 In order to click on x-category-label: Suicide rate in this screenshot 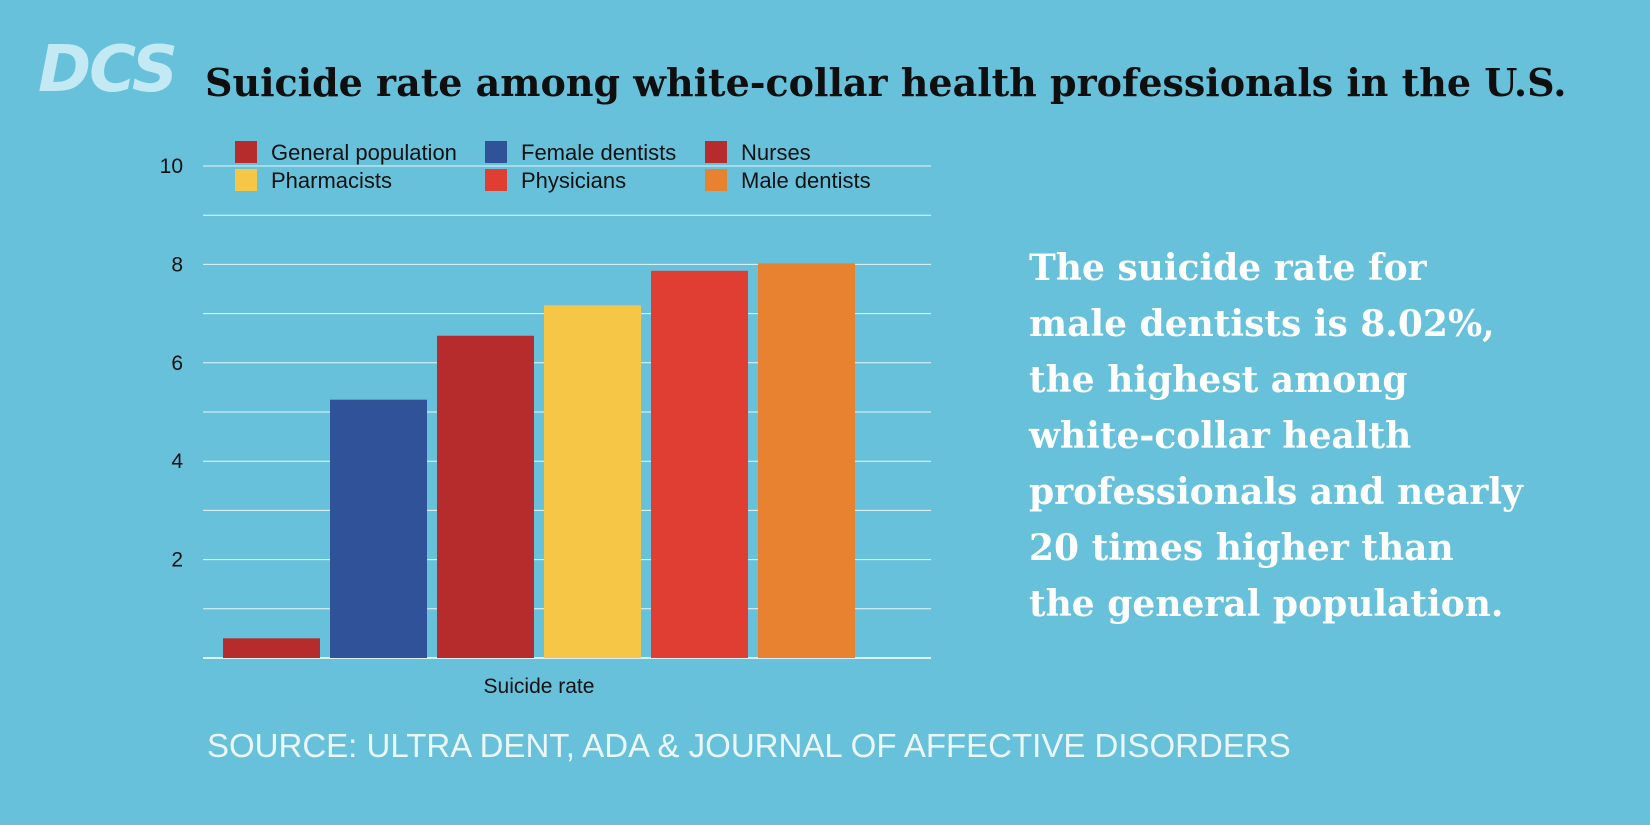, I will do `click(539, 686)`.